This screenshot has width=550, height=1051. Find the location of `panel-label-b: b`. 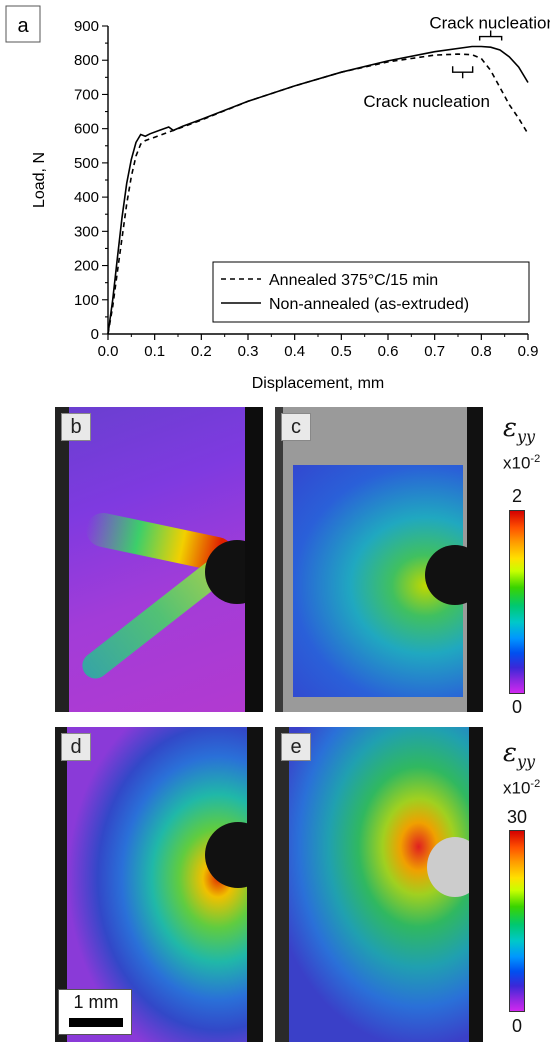

panel-label-b: b is located at coordinates (76, 427).